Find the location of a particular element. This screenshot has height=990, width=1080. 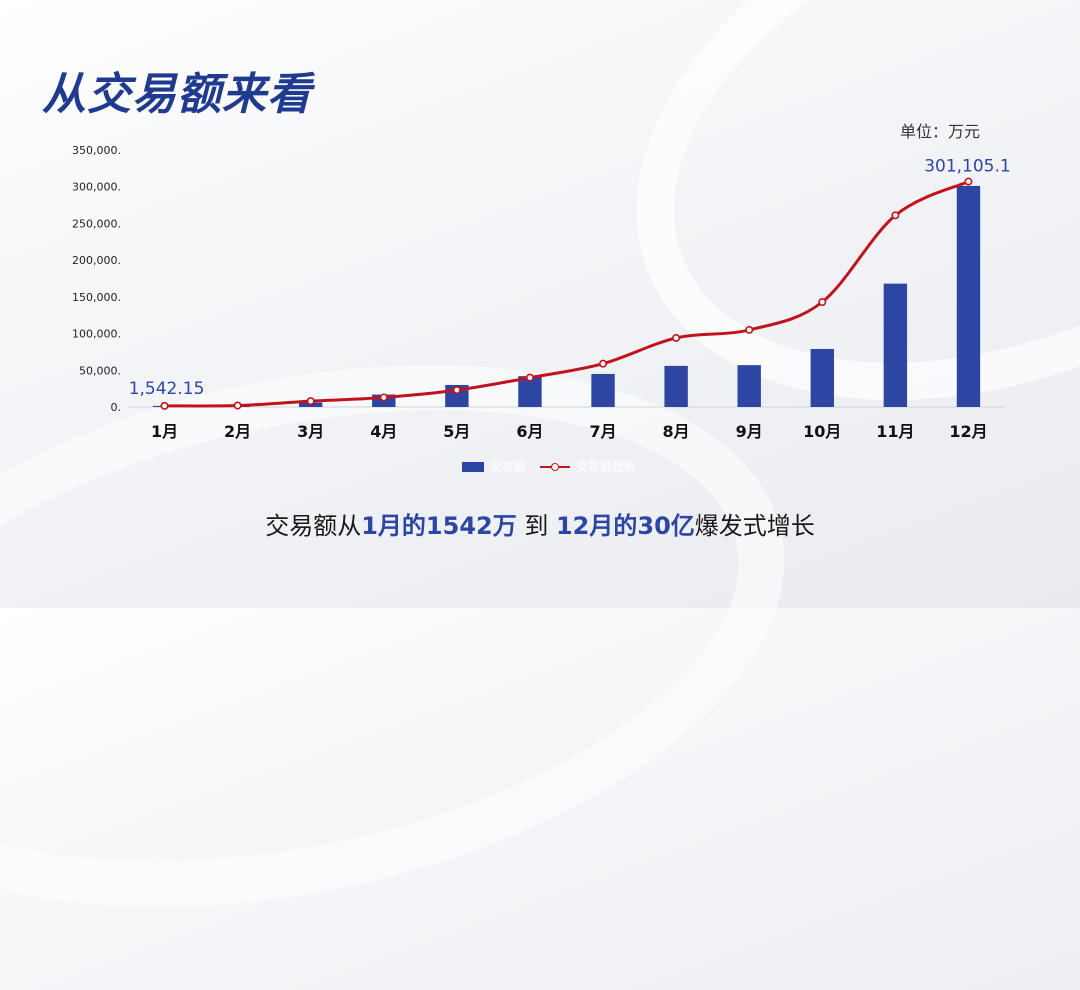

caption-text: 交易额从 is located at coordinates (313, 526).